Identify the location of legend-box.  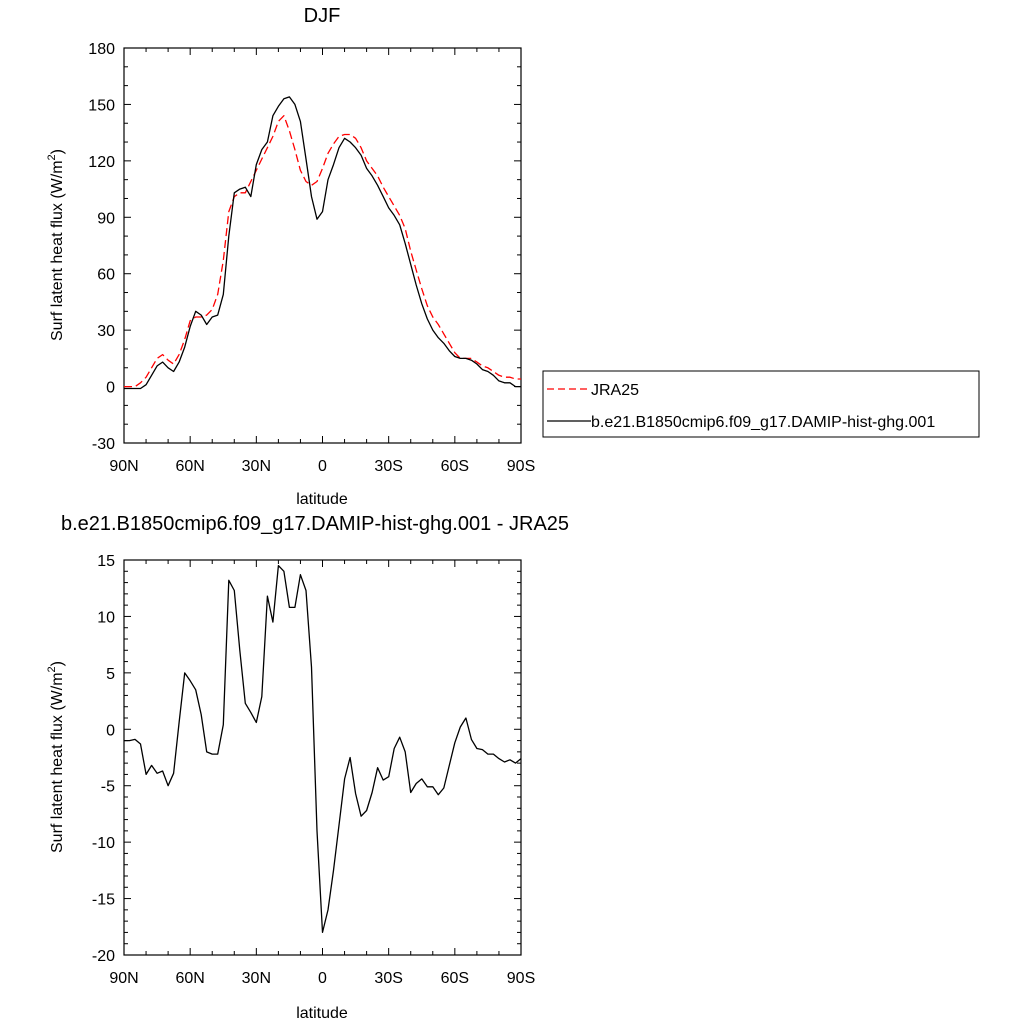
(761, 404).